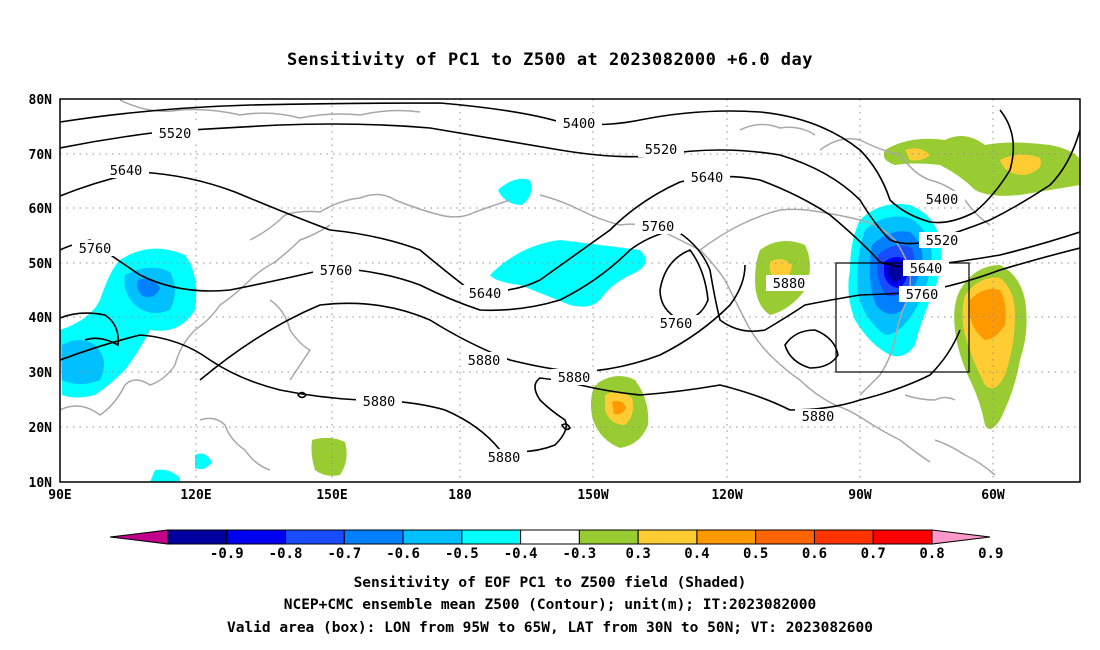 The height and width of the screenshot is (650, 1100). Describe the element at coordinates (41, 292) in the screenshot. I see `latitude-labels: 80N 70N 60N 50N 40N 30N 20N 10N` at that location.